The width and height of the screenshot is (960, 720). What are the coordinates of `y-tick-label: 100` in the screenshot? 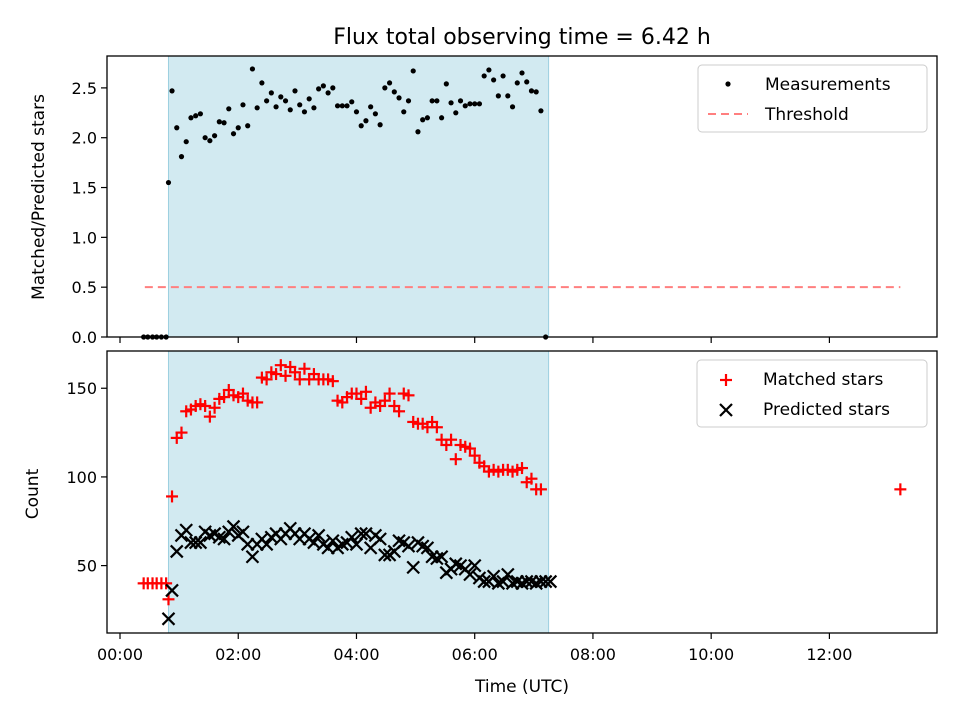 It's located at (81, 477).